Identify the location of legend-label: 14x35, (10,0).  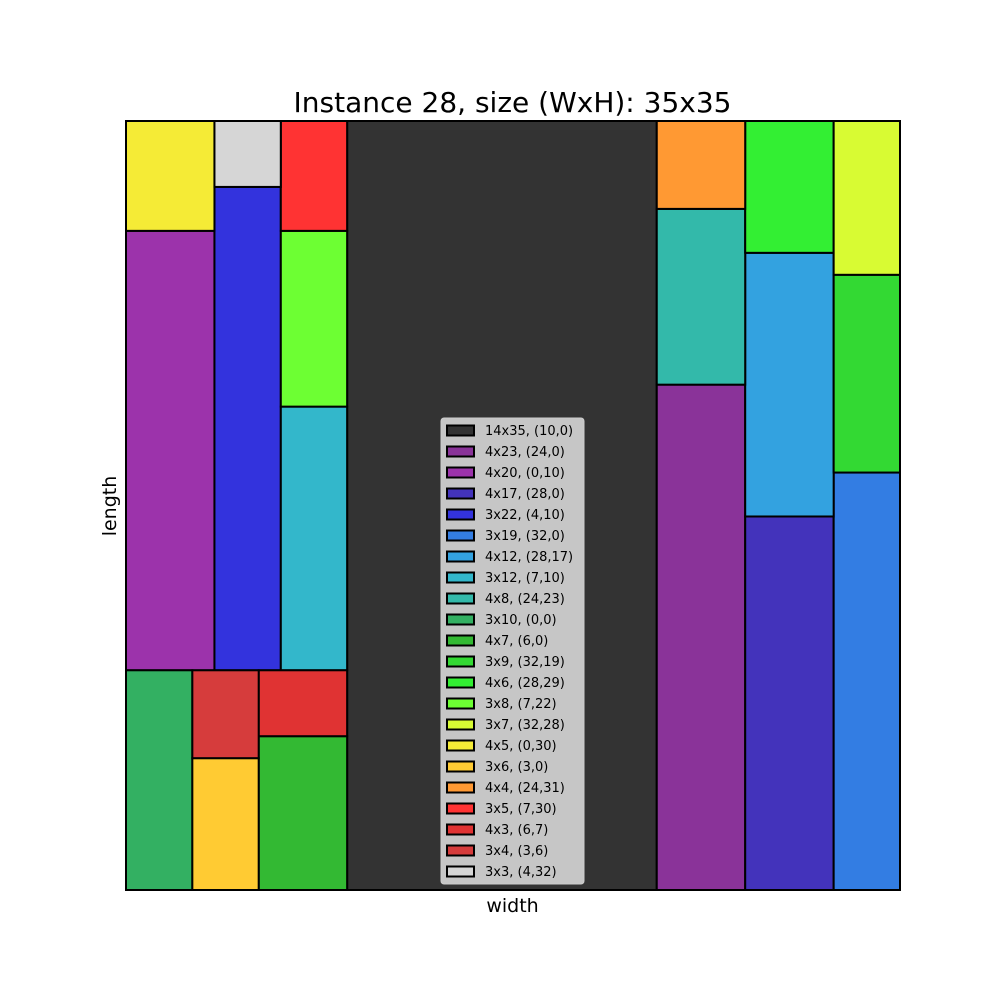
(529, 431).